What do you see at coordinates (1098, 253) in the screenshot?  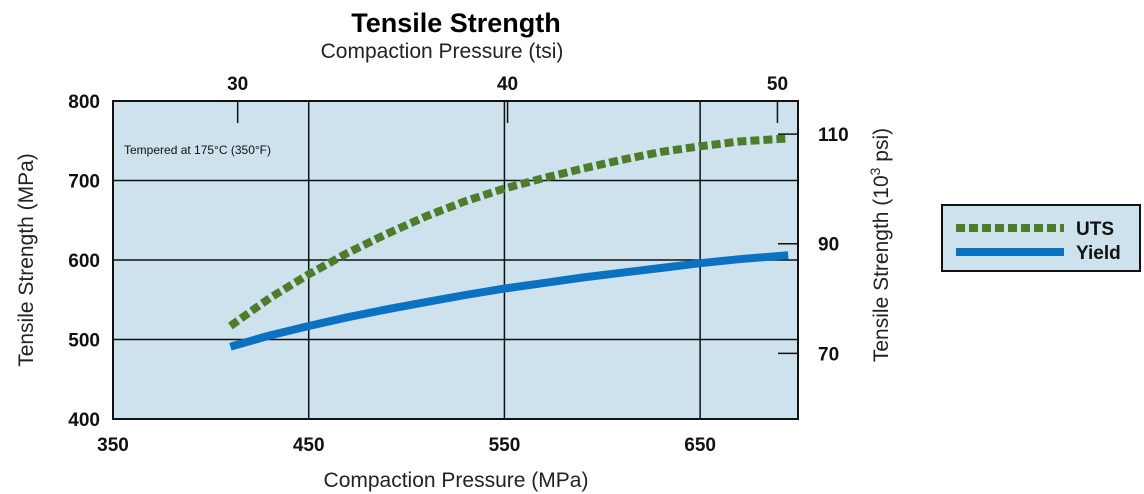 I see `legend-yield-label: Yield` at bounding box center [1098, 253].